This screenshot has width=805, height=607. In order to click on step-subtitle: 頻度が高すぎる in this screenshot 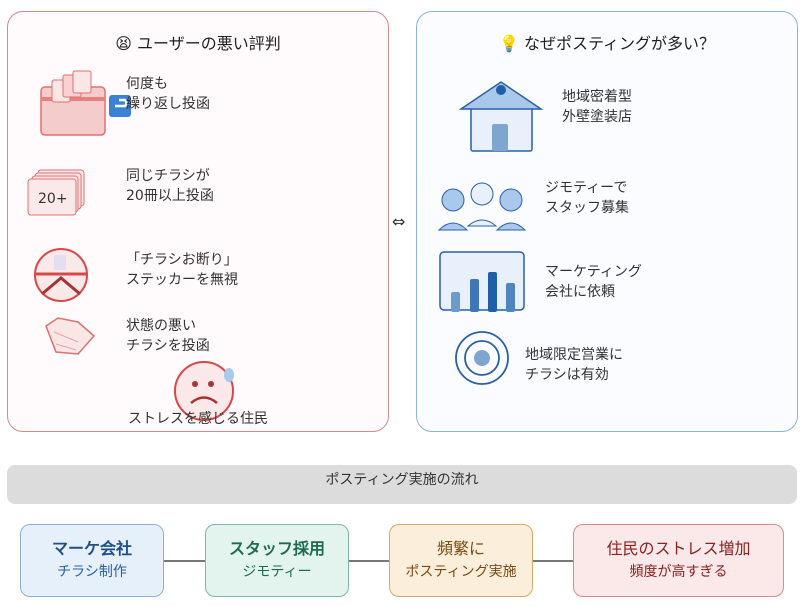, I will do `click(678, 572)`.